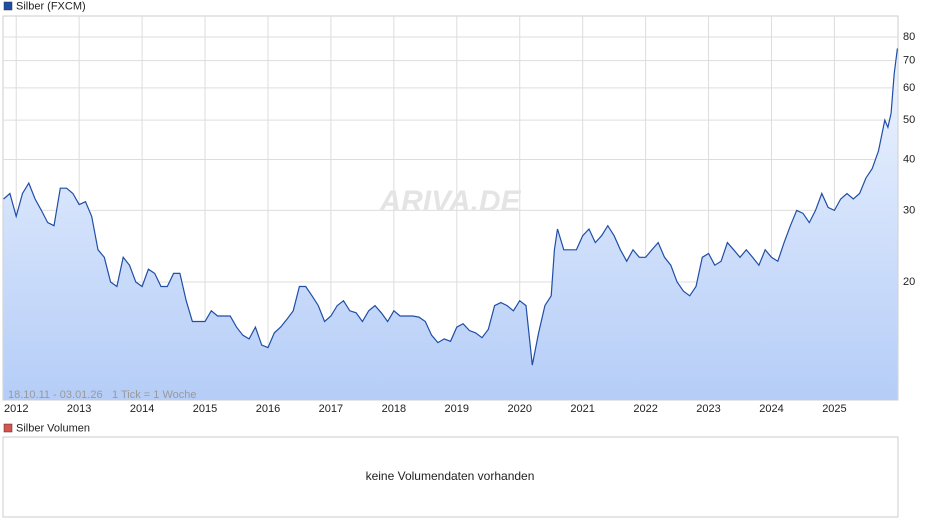 Image resolution: width=940 pixels, height=526 pixels. What do you see at coordinates (909, 210) in the screenshot?
I see `y-tick-label: 30` at bounding box center [909, 210].